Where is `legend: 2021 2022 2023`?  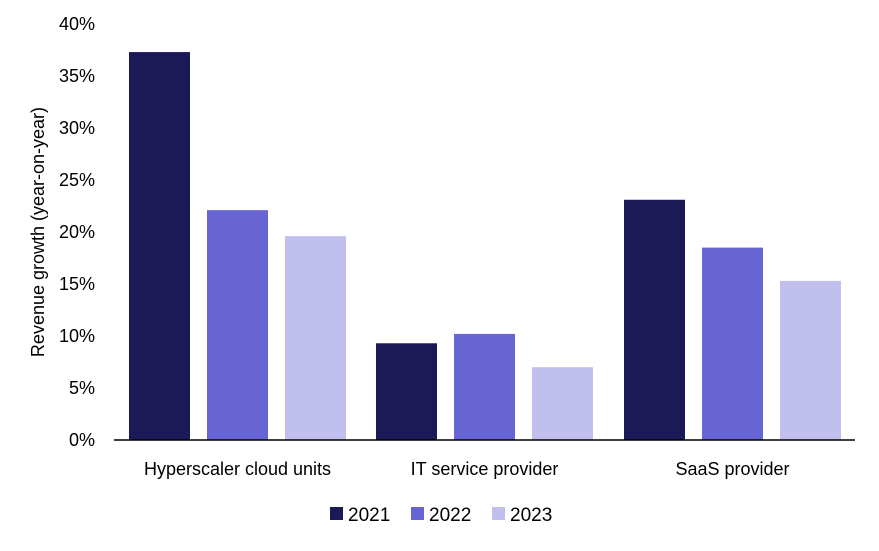
legend: 2021 2022 2023 is located at coordinates (441, 515).